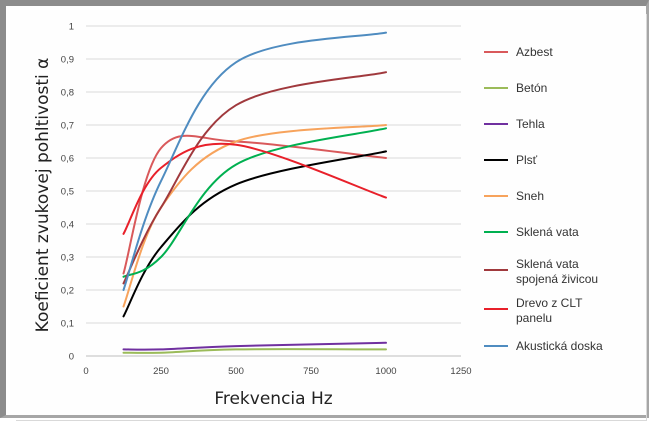  I want to click on x-tick-label-2: 500, so click(236, 371).